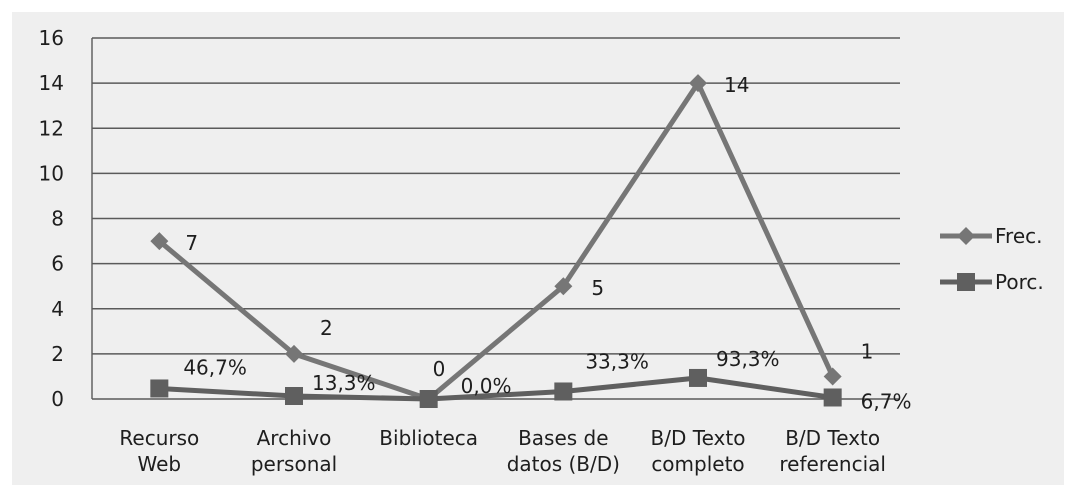 This screenshot has height=495, width=1074. I want to click on data-label: 7, so click(191, 243).